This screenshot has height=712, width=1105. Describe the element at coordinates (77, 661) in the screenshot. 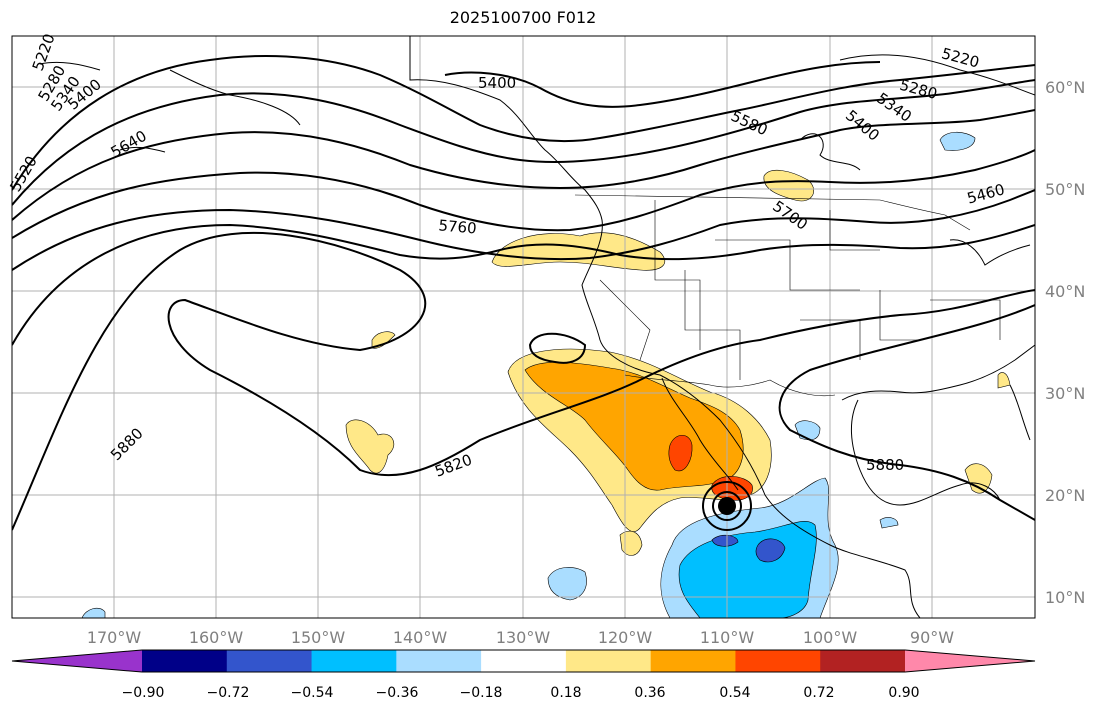

I see `colorbar-extend-low` at that location.